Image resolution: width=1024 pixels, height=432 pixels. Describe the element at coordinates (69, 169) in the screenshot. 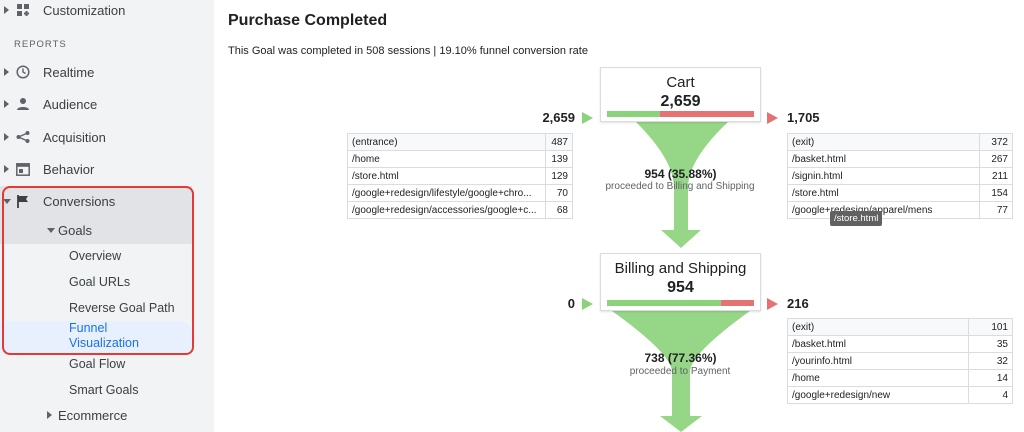

I see `sidebar-item-label: Behavior` at that location.